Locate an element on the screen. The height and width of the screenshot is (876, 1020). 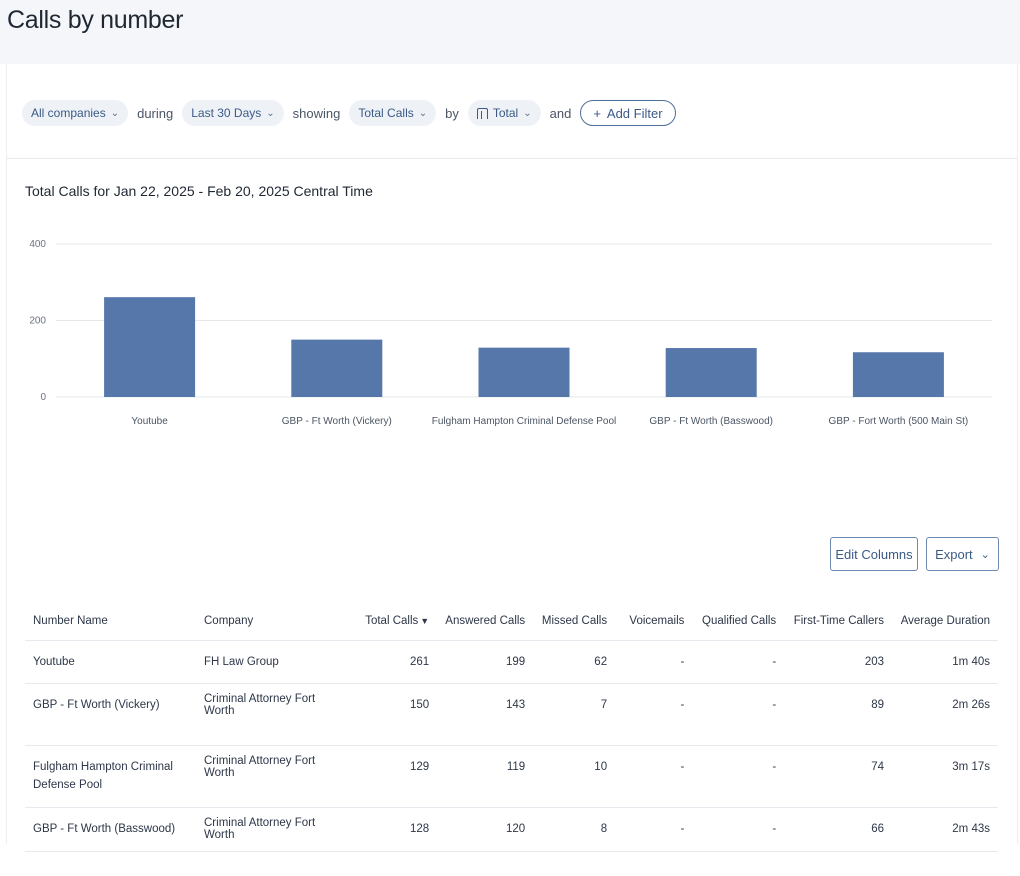
column-header-first-time-callers: First-Time Callers is located at coordinates (838, 621).